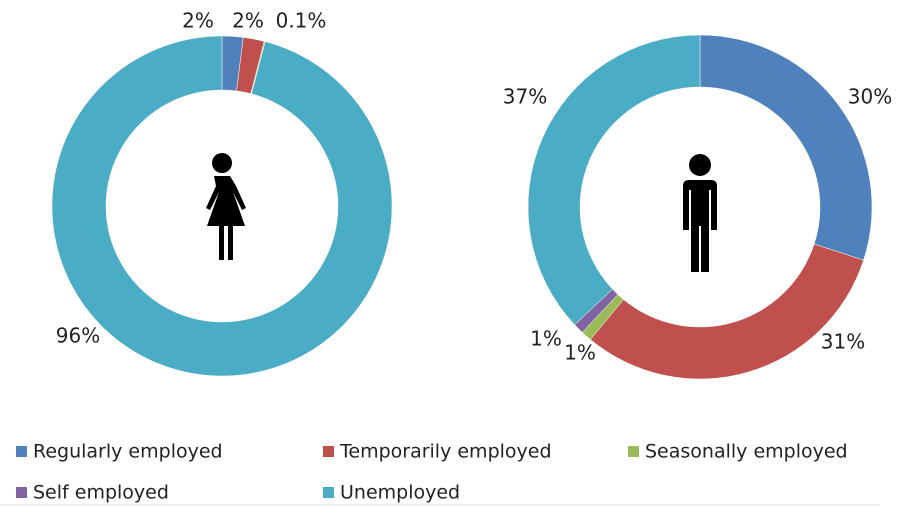 The image size is (900, 507). Describe the element at coordinates (301, 21) in the screenshot. I see `data-label: 0.1%` at that location.